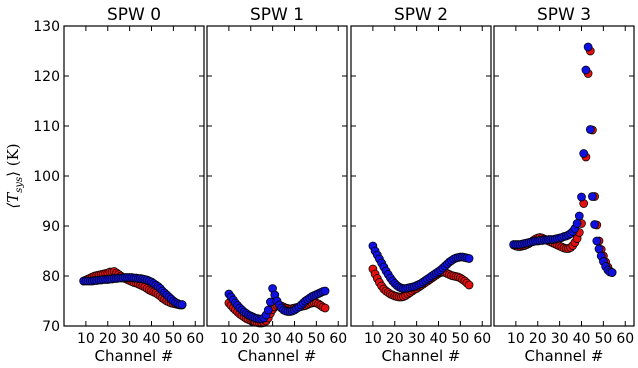 The image size is (638, 368). What do you see at coordinates (564, 15) in the screenshot?
I see `panel-title: SPW 3` at bounding box center [564, 15].